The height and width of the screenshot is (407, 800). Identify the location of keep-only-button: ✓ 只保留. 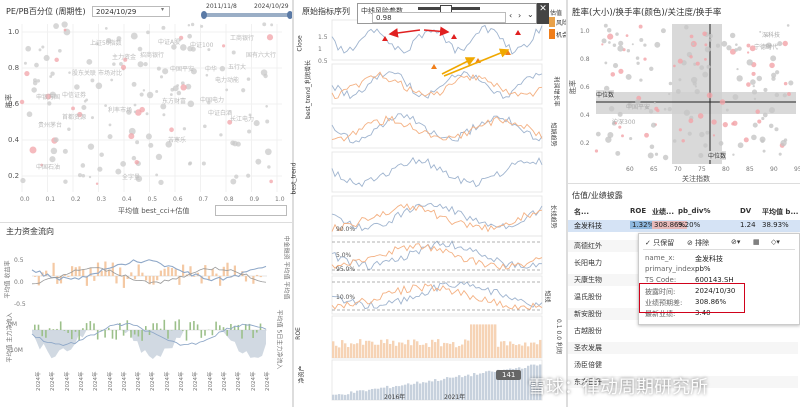
(660, 243).